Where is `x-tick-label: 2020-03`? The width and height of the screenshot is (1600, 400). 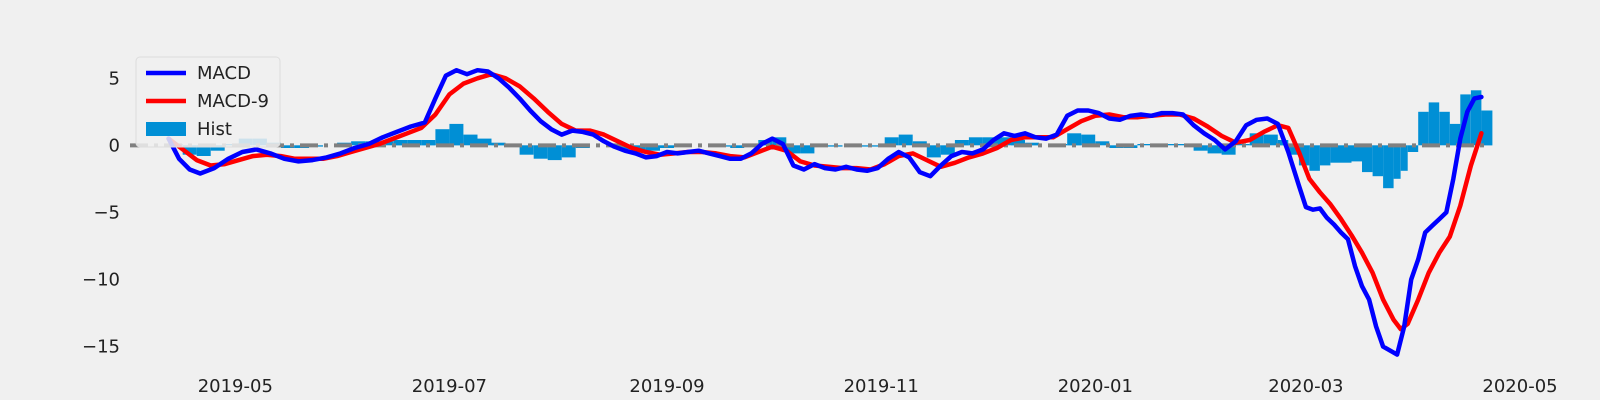 x-tick-label: 2020-03 is located at coordinates (1305, 386).